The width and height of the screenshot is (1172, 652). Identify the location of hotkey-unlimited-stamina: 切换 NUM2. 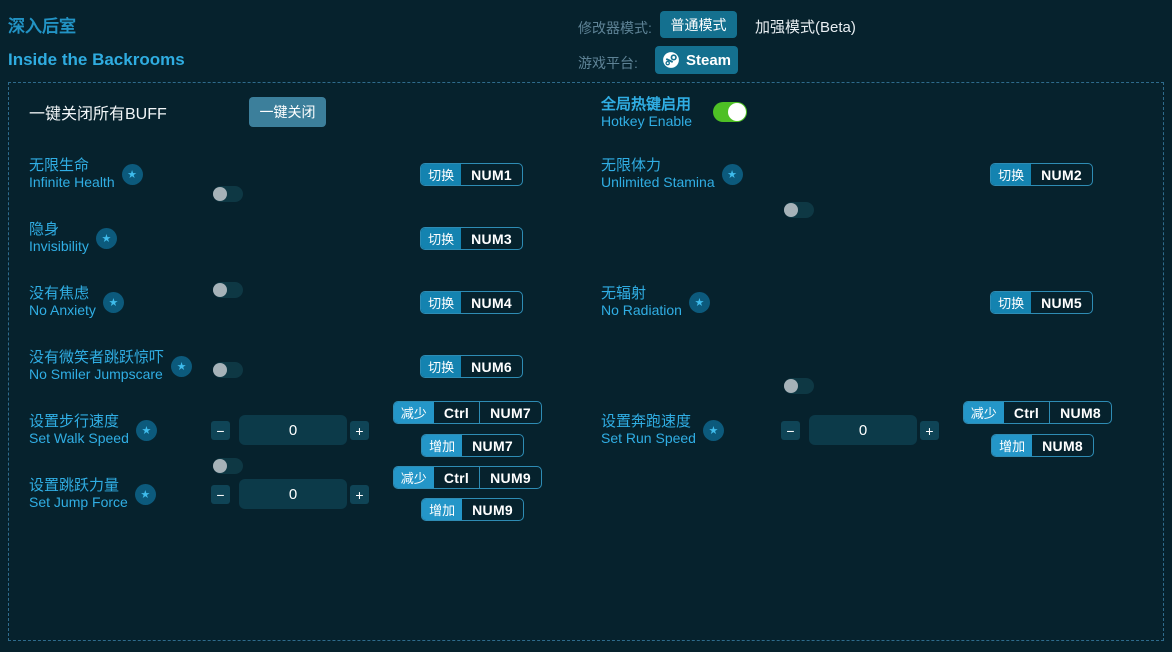
(1041, 174).